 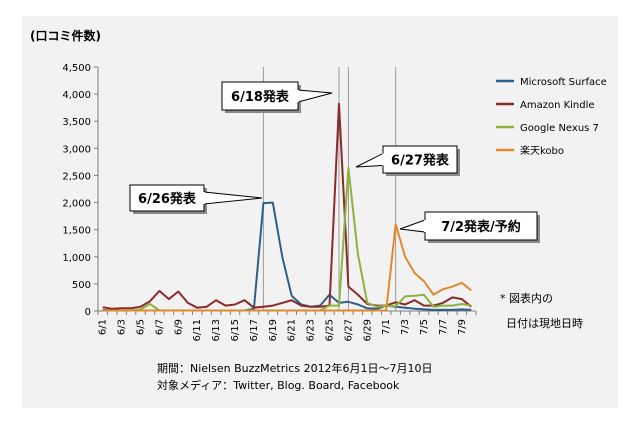 I want to click on callout-3: 7/2発表/予約, so click(x=469, y=227).